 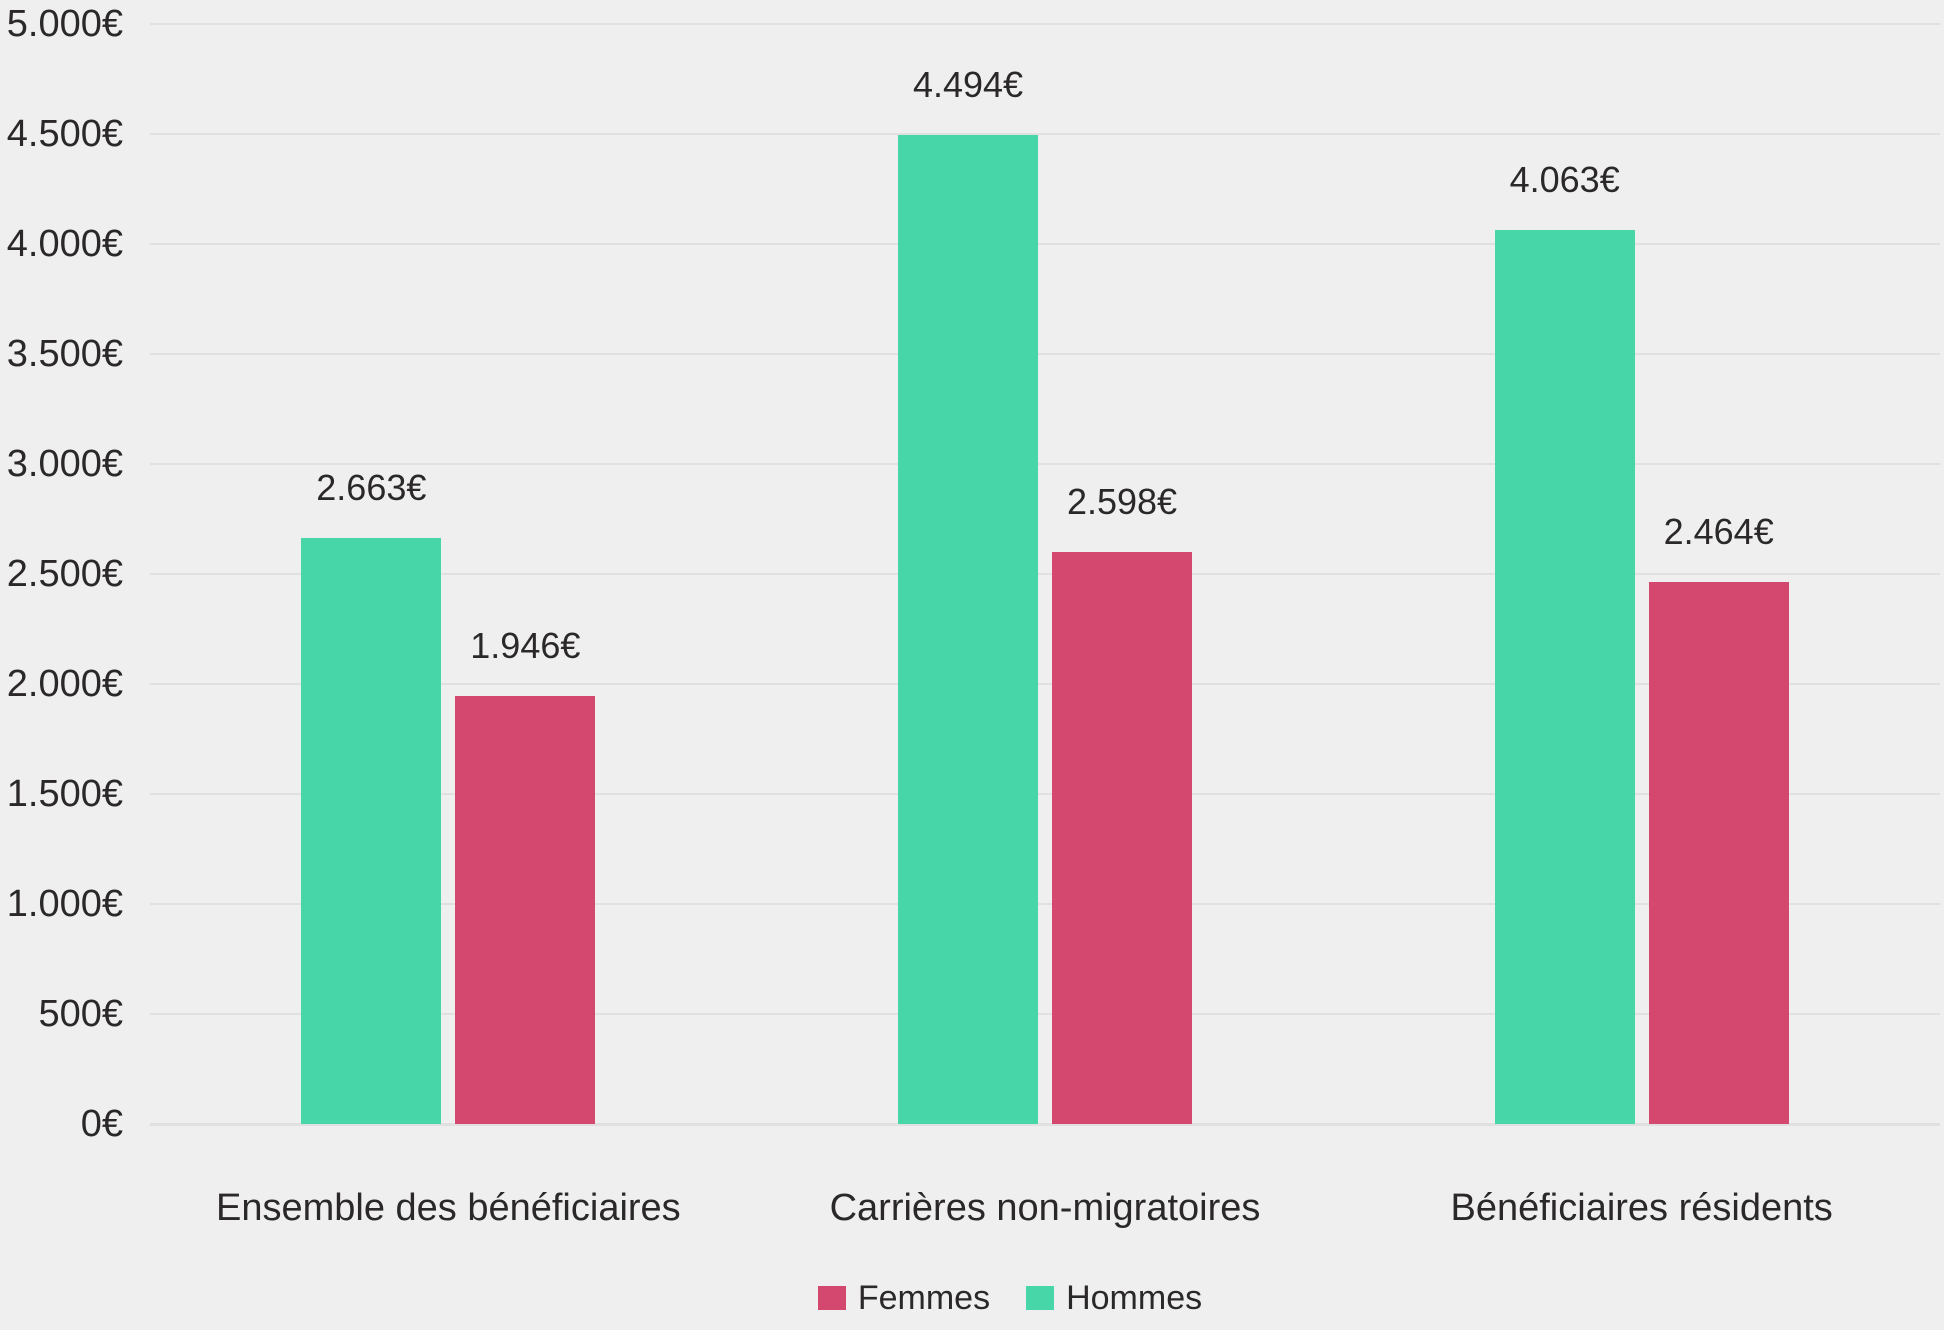 I want to click on legend-label: Femmes, so click(x=924, y=1298).